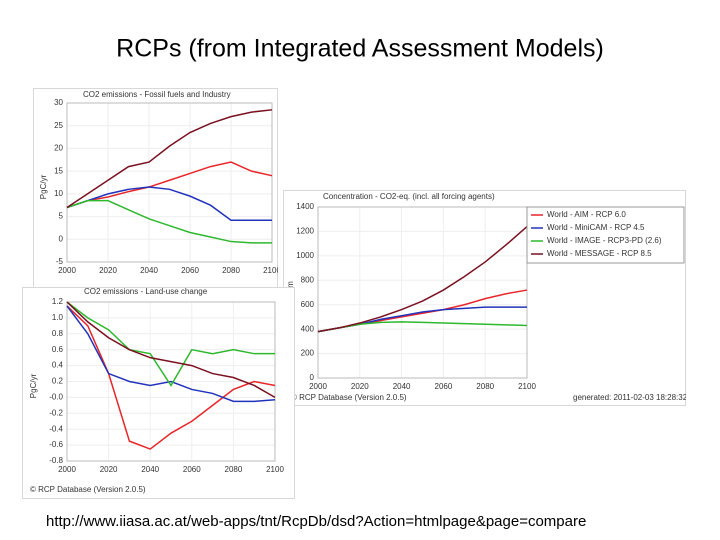 This screenshot has height=540, width=720. I want to click on y-tick-label: 1.0, so click(58, 317).